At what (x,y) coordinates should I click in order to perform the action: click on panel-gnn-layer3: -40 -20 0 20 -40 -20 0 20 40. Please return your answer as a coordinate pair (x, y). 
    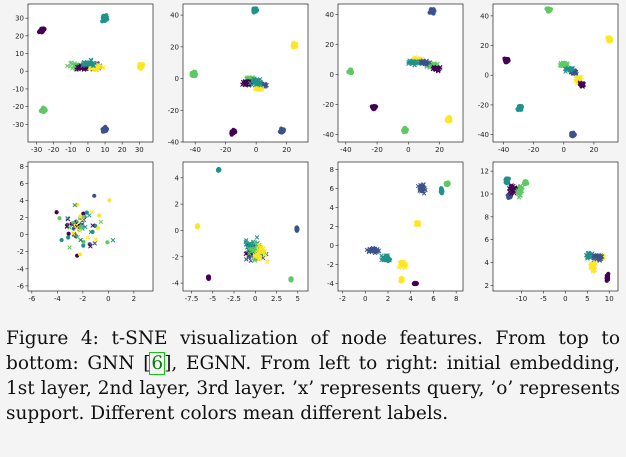
    Looking at the image, I should click on (548, 78).